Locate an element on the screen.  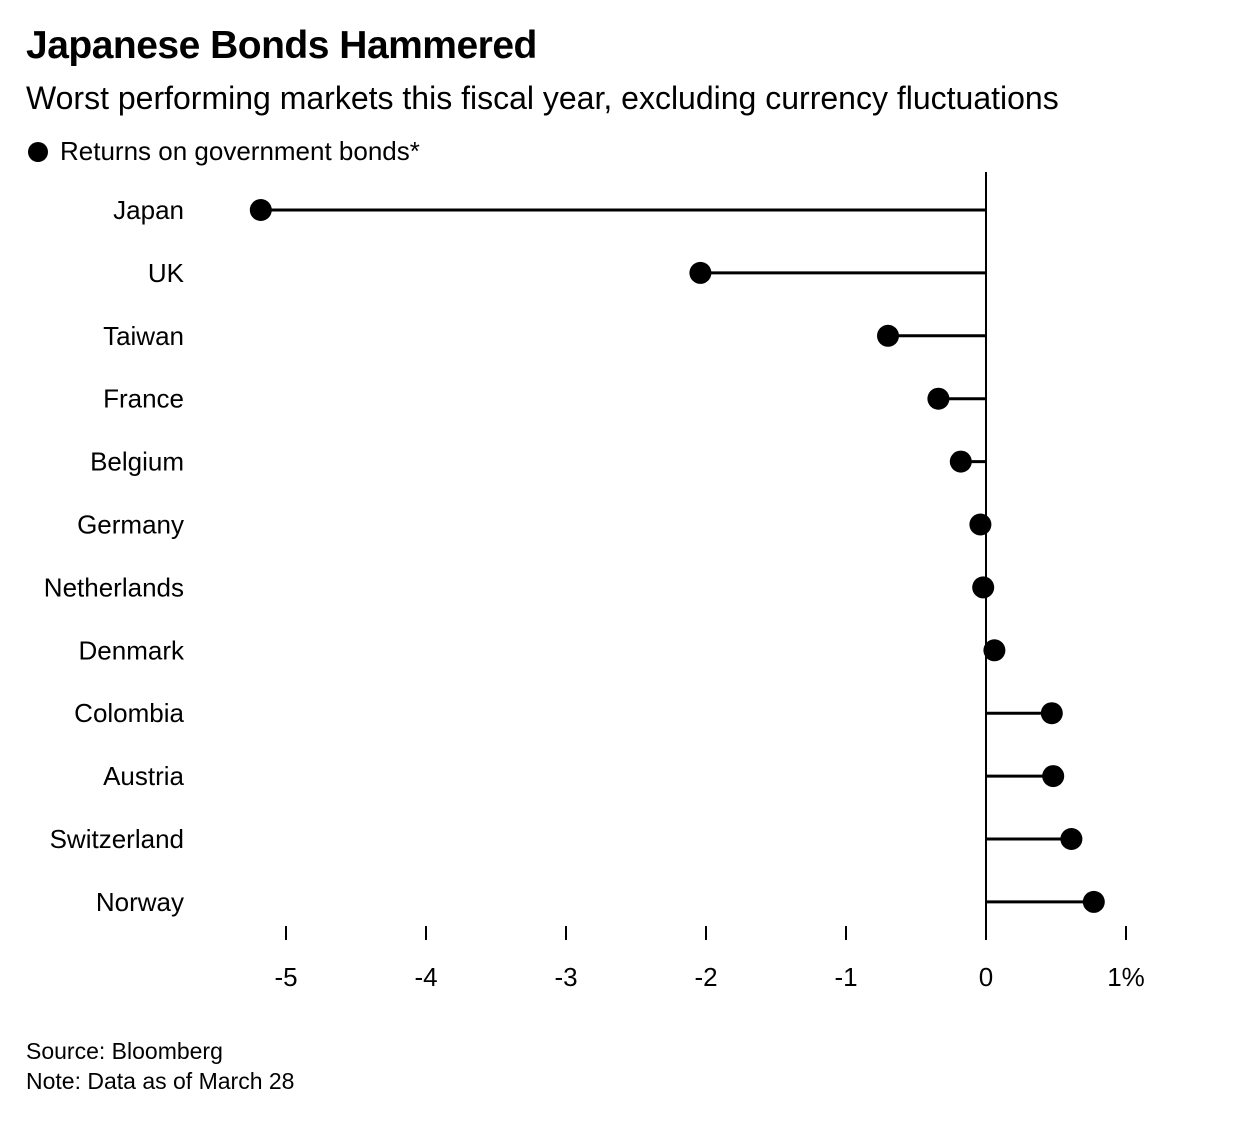
category-label: Belgium is located at coordinates (137, 462).